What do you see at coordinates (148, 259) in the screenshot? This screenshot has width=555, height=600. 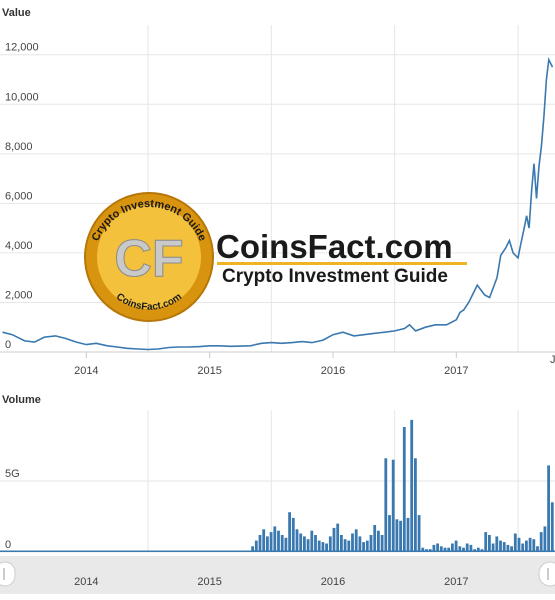 I see `badge-monogram: CF` at bounding box center [148, 259].